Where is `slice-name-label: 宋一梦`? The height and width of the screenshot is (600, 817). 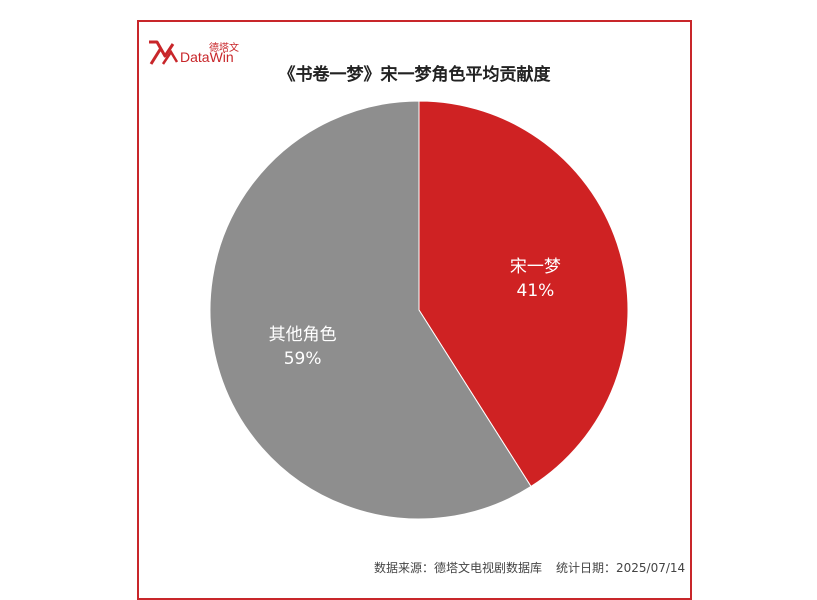
slice-name-label: 宋一梦 is located at coordinates (535, 267).